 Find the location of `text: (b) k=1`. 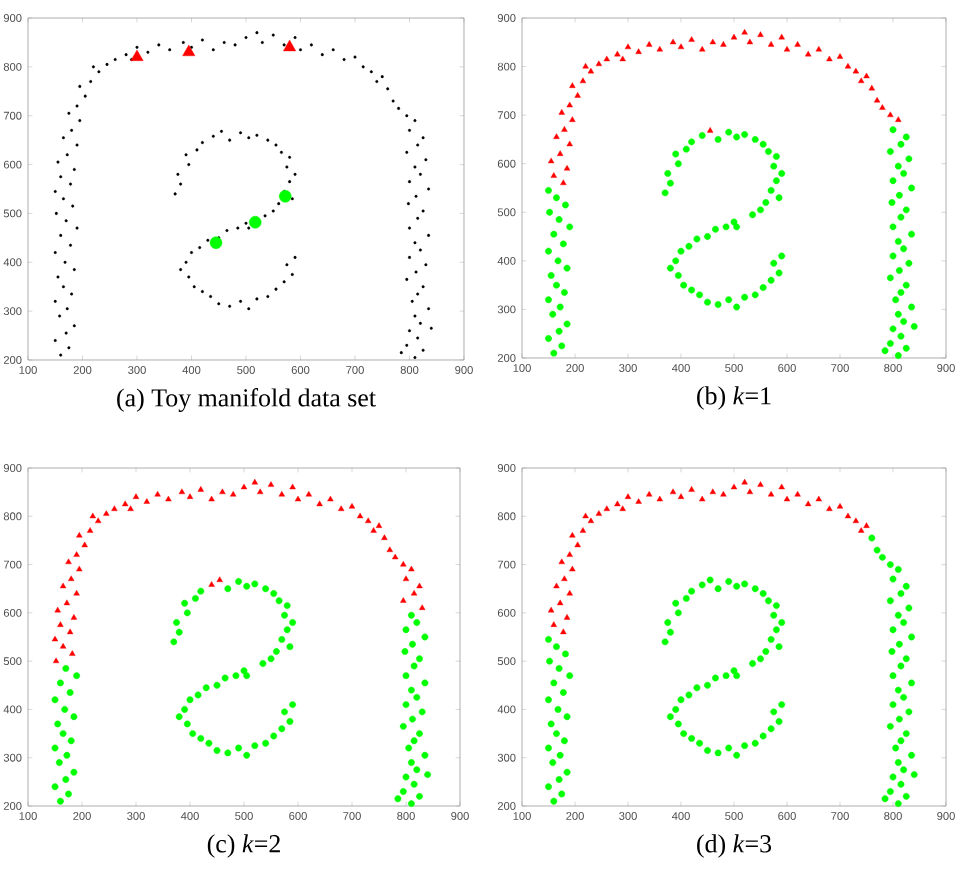

text: (b) k=1 is located at coordinates (734, 398).